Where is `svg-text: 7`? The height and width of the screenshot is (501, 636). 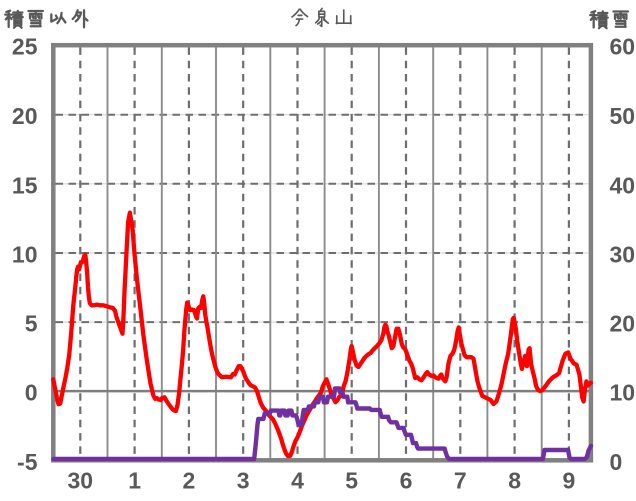
svg-text: 7 is located at coordinates (460, 481).